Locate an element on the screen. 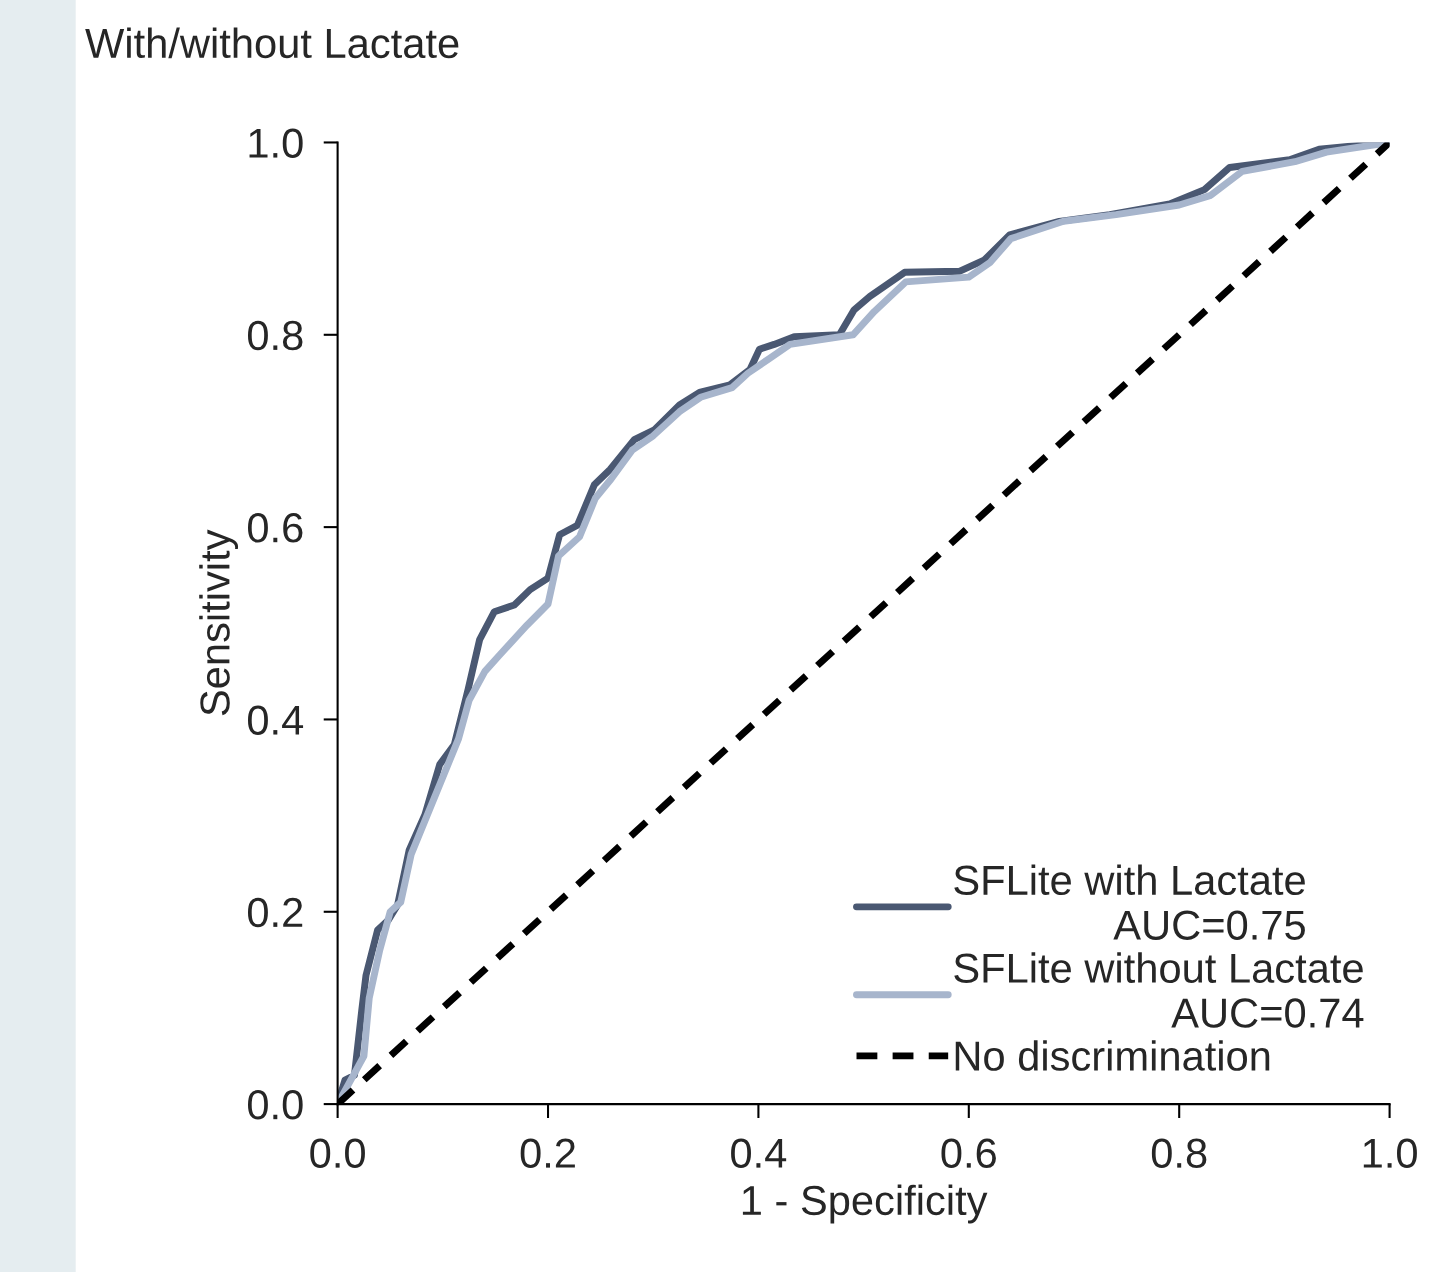 This screenshot has width=1449, height=1272. y-tick-label: 0.6 is located at coordinates (275, 528).